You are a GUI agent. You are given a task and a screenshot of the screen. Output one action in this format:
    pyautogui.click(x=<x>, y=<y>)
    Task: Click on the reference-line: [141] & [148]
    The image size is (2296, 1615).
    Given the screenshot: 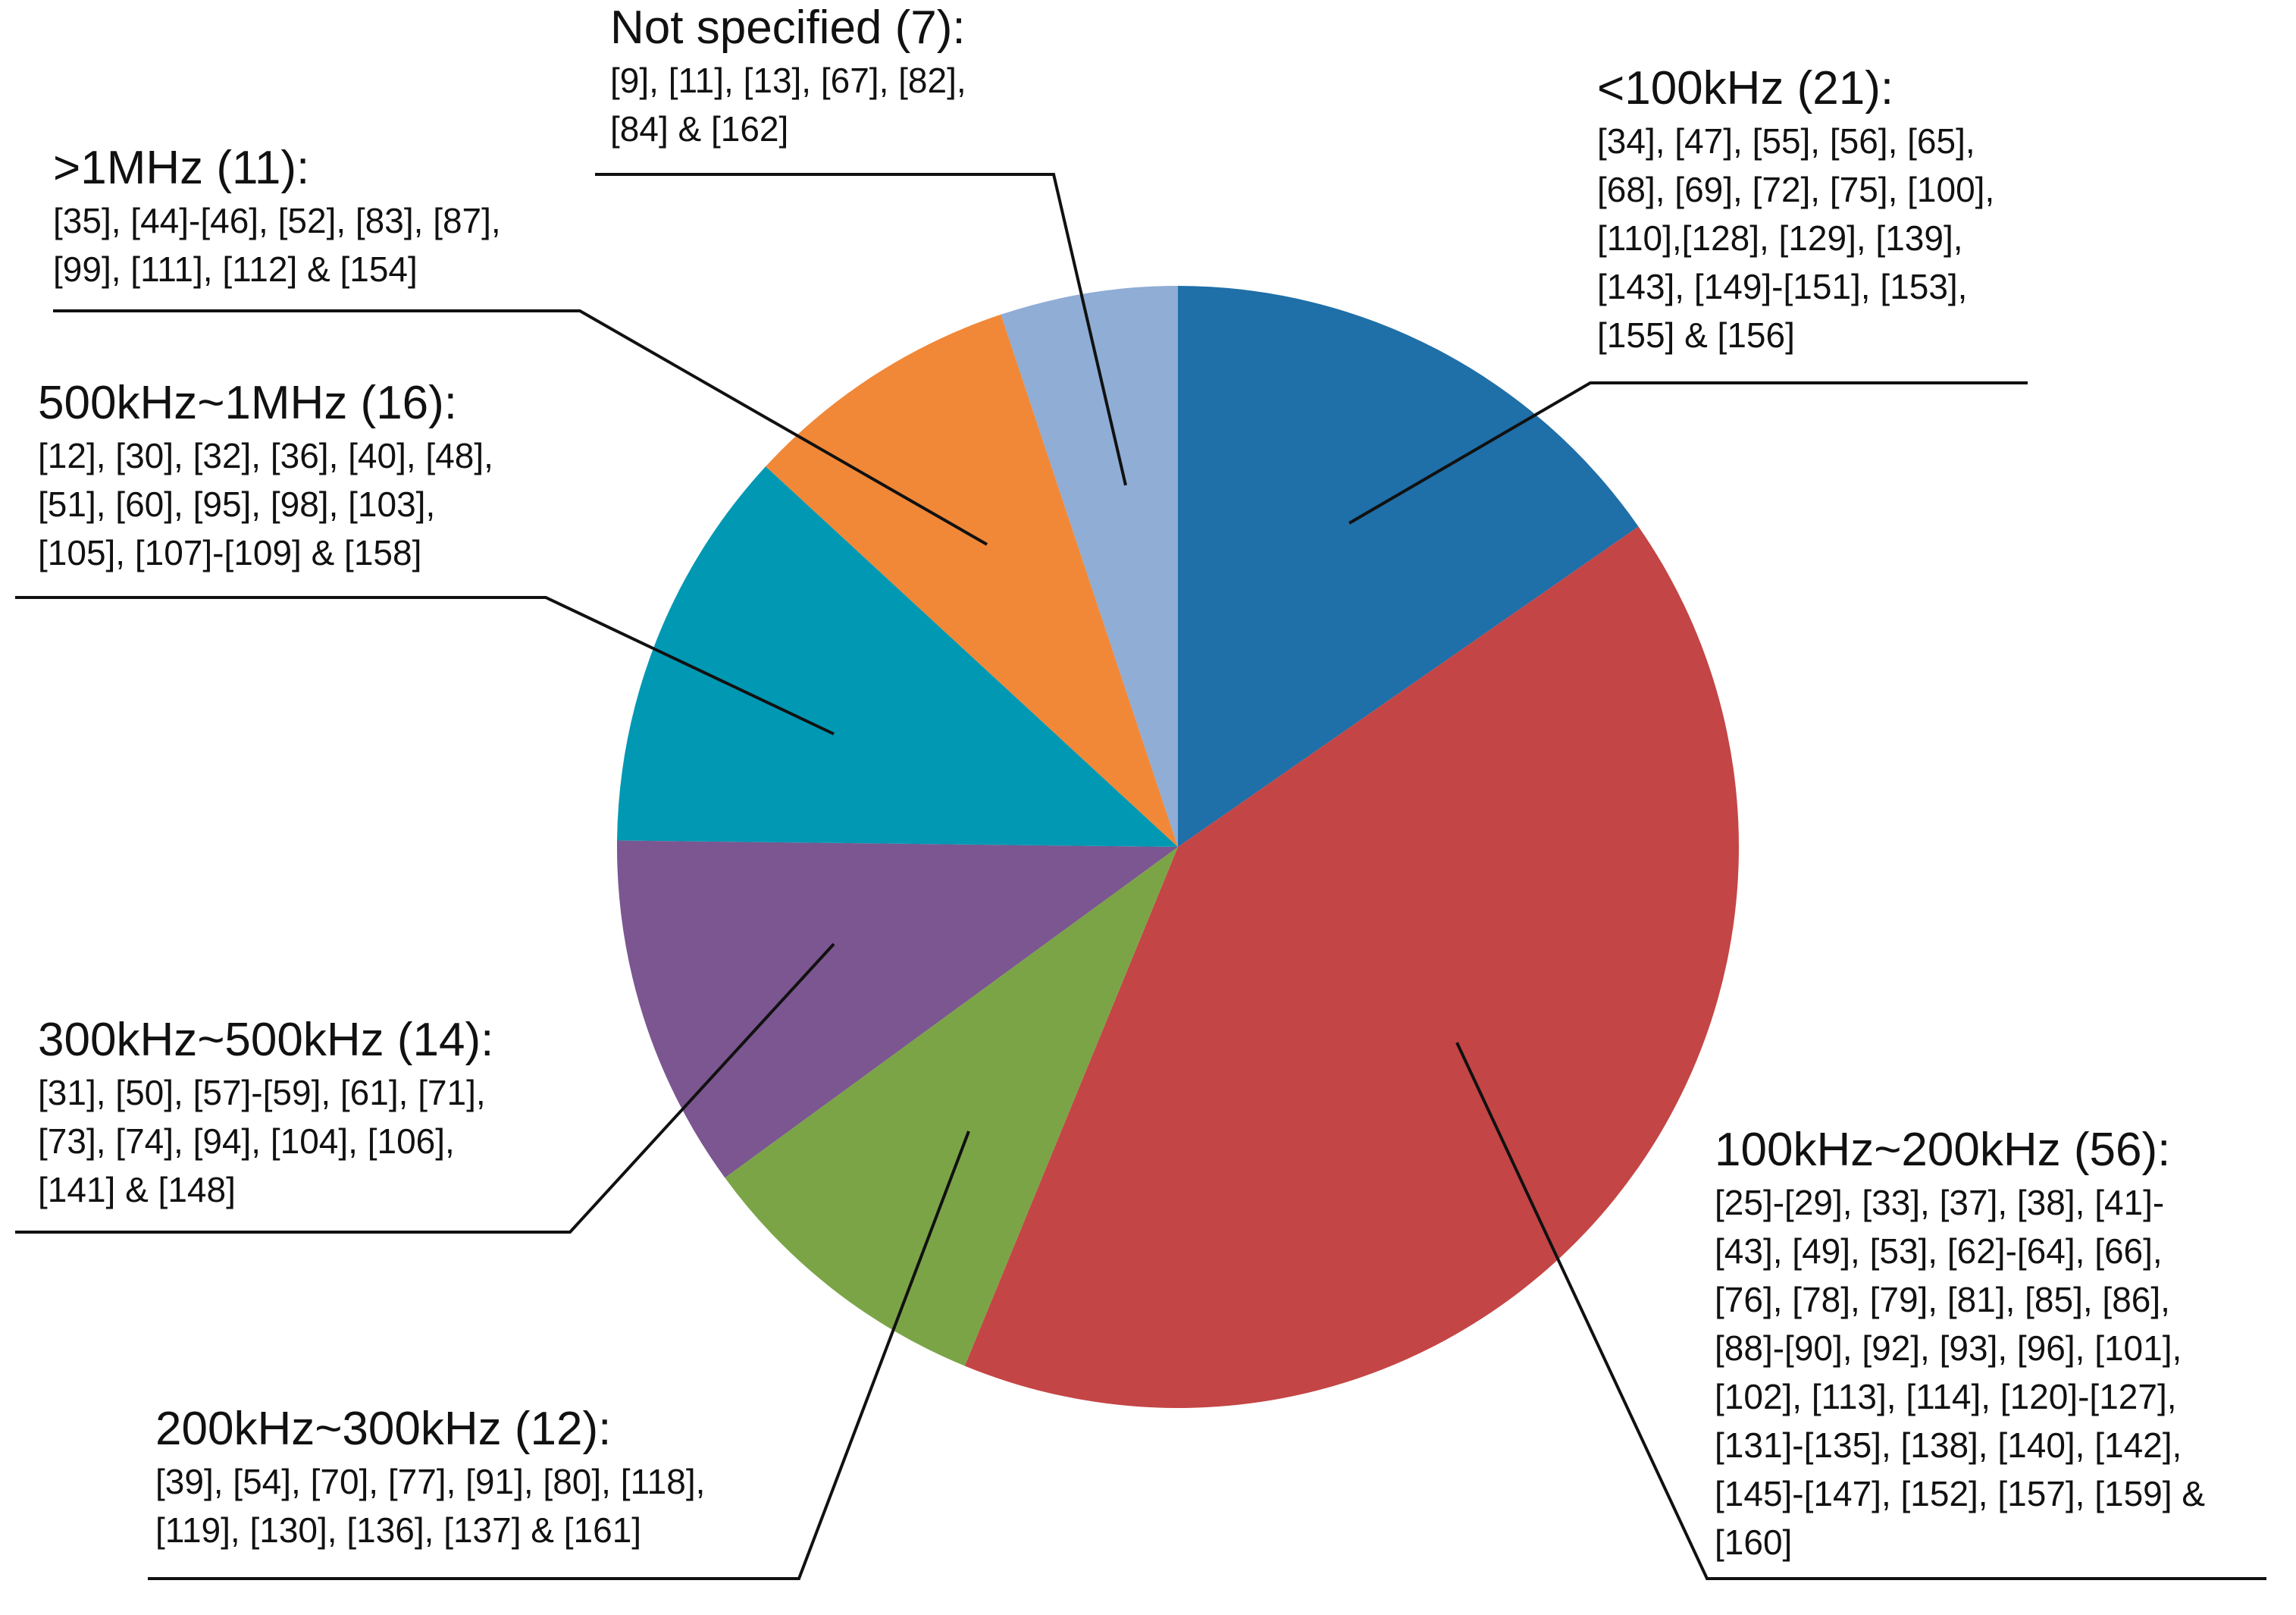 What is the action you would take?
    pyautogui.click(x=137, y=1189)
    